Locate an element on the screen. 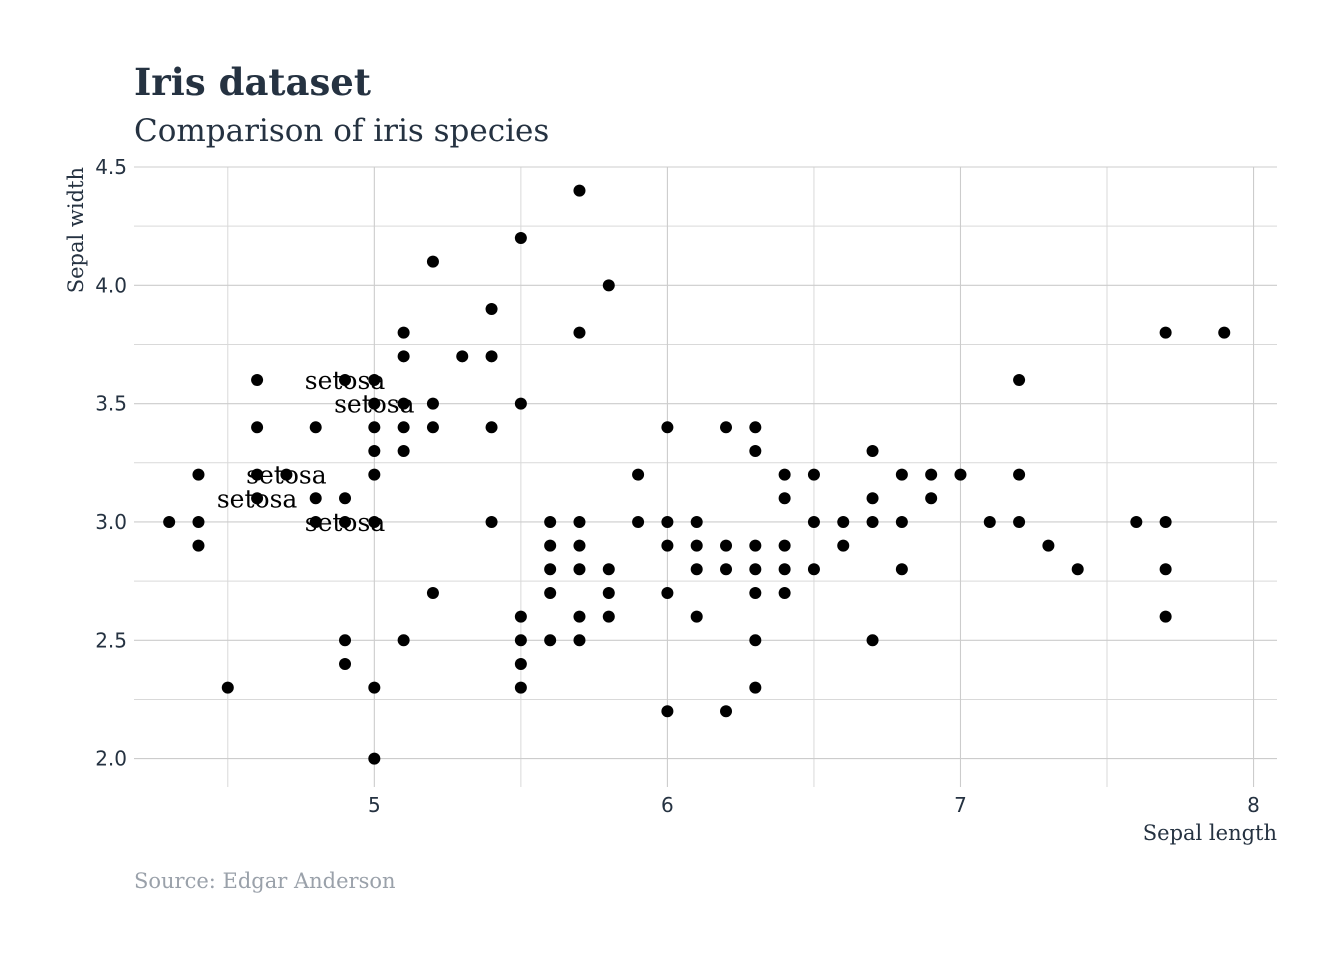 This screenshot has height=960, width=1344. y-tick-label: 4.5 is located at coordinates (111, 167).